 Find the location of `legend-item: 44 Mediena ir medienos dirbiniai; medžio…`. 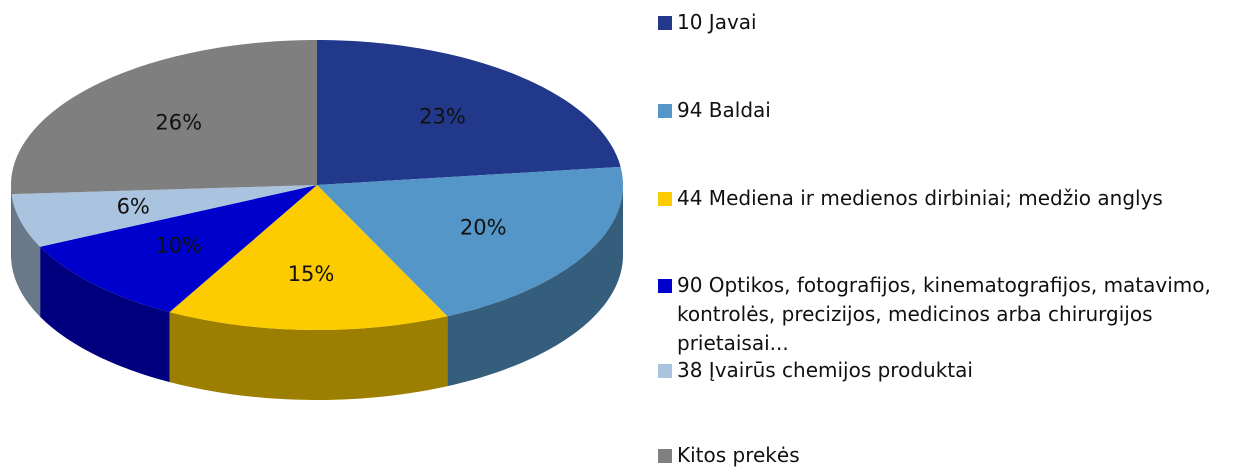

legend-item: 44 Mediena ir medienos dirbiniai; medžio… is located at coordinates (953, 198).